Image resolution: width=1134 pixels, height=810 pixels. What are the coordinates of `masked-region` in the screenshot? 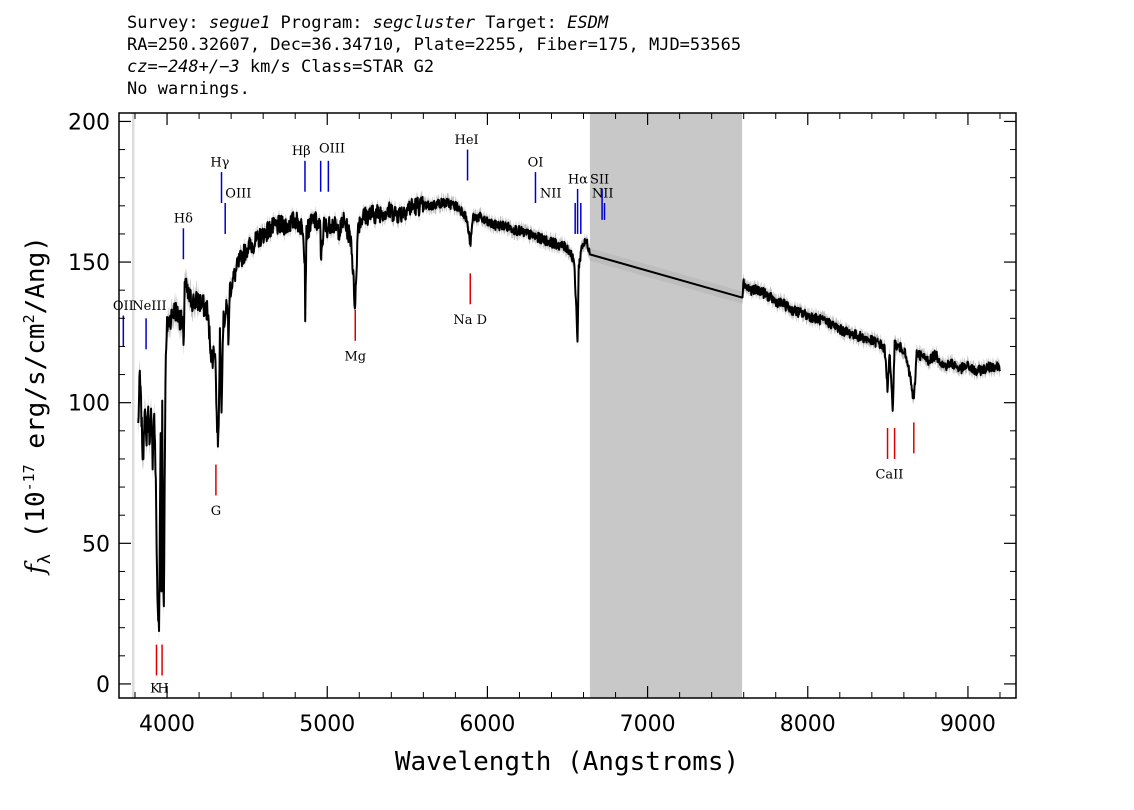 It's located at (666, 405).